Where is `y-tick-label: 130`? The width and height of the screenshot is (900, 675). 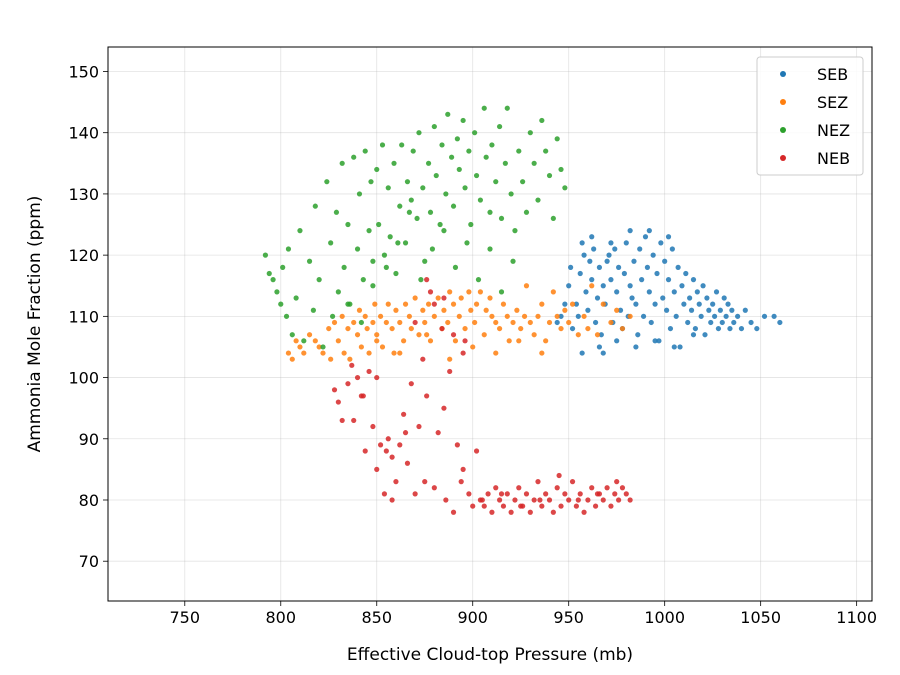 y-tick-label: 130 is located at coordinates (83, 194).